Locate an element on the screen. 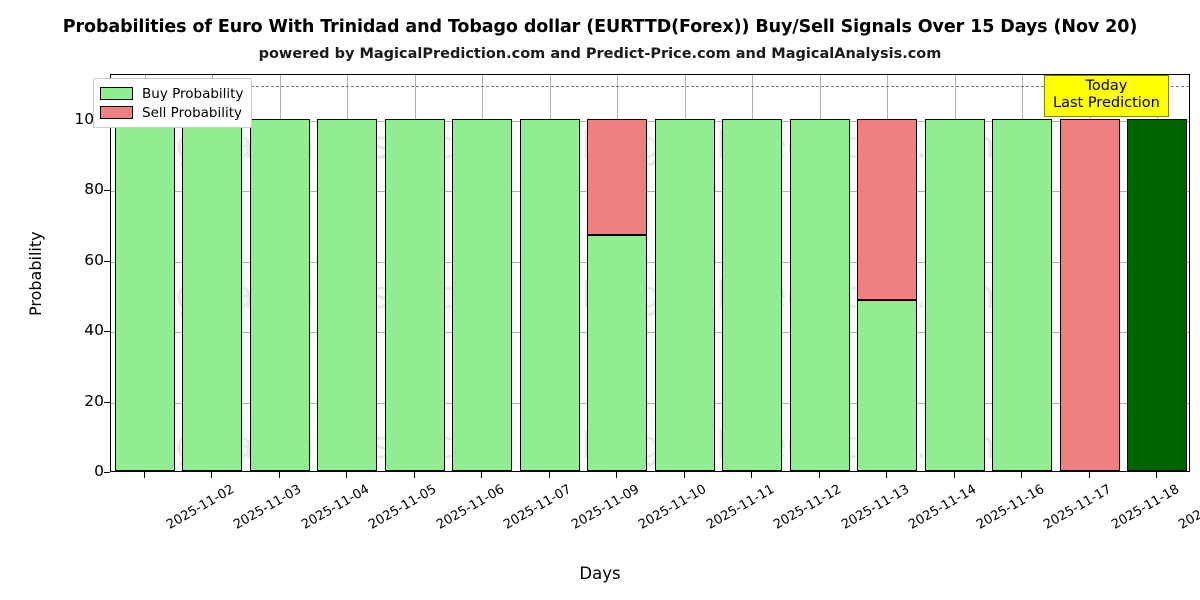  x-axis-tick-label: 2025-11-10 is located at coordinates (673, 507).